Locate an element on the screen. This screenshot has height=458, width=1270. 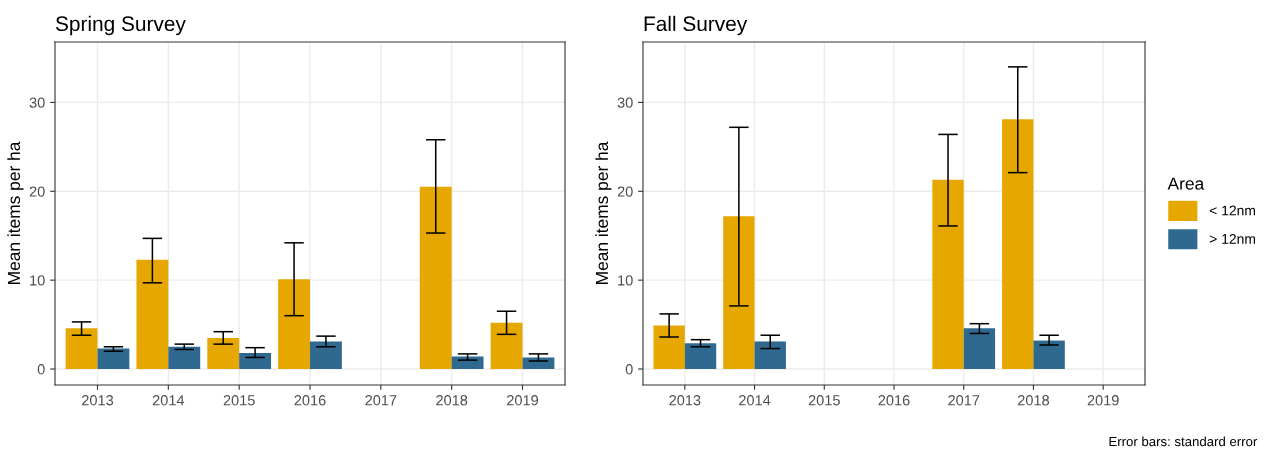
text: Error bars: standard error is located at coordinates (1183, 441).